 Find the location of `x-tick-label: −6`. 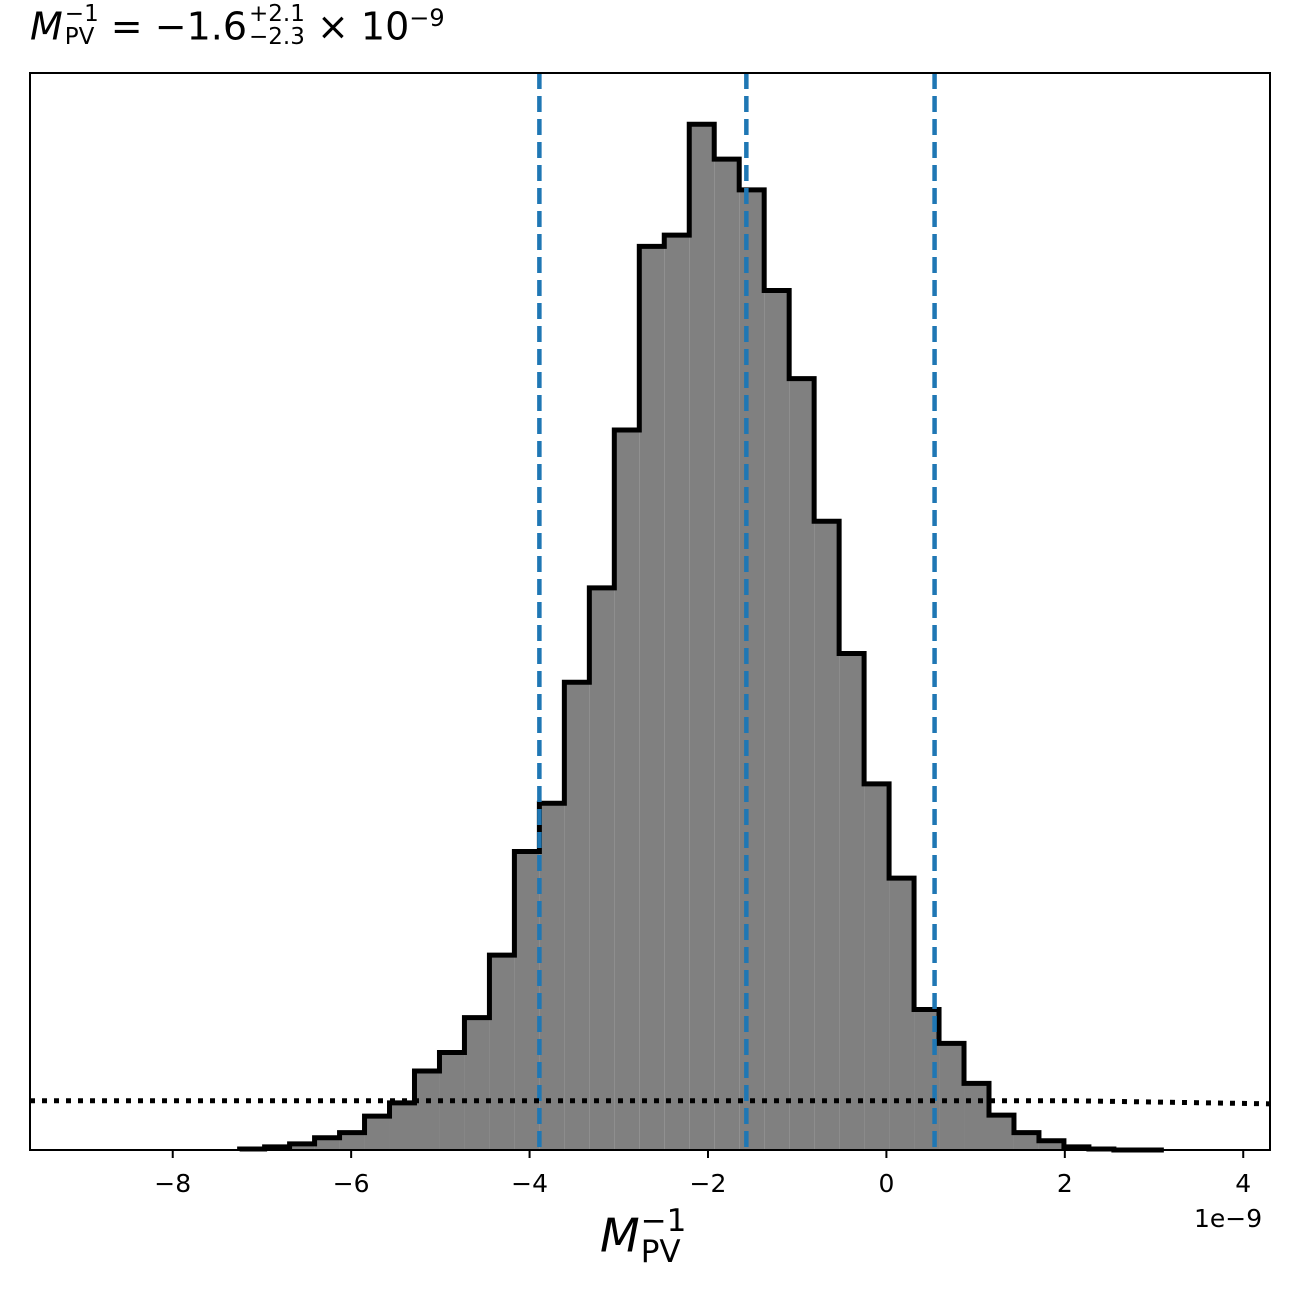

x-tick-label: −6 is located at coordinates (351, 1183).